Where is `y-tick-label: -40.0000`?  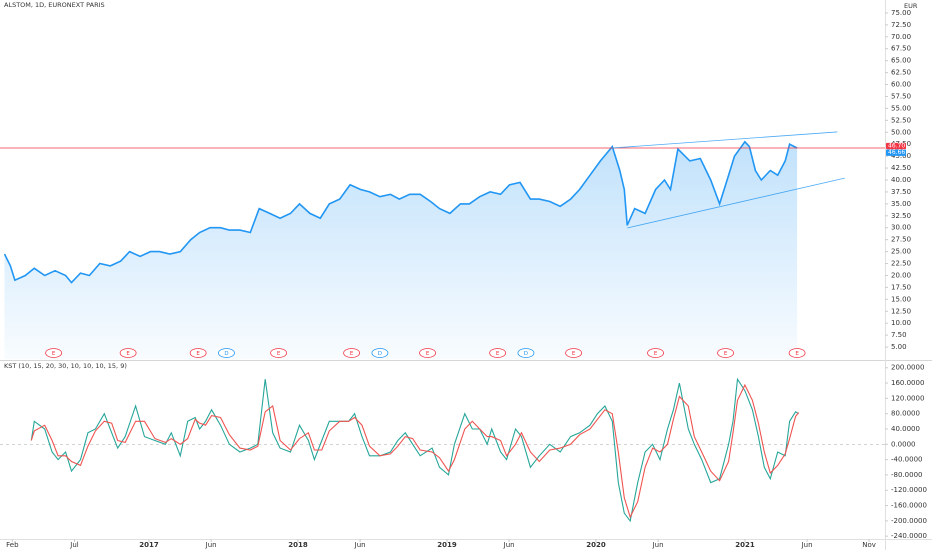
y-tick-label: -40.0000 is located at coordinates (906, 460).